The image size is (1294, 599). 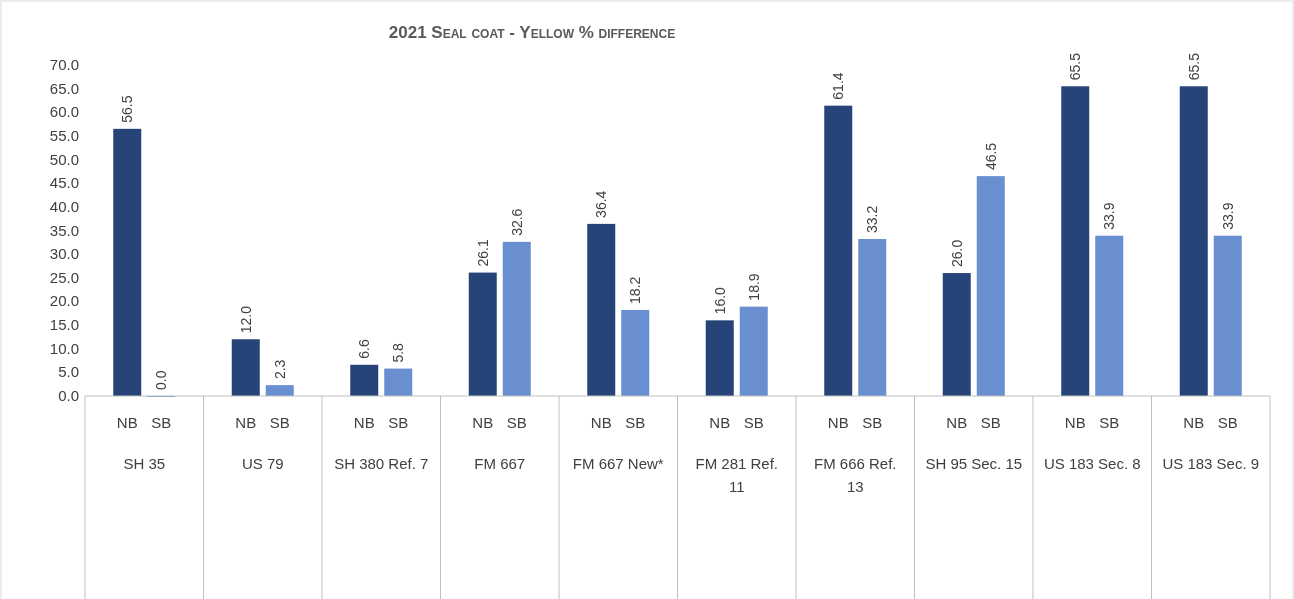 I want to click on data-label: 61.4, so click(x=838, y=86).